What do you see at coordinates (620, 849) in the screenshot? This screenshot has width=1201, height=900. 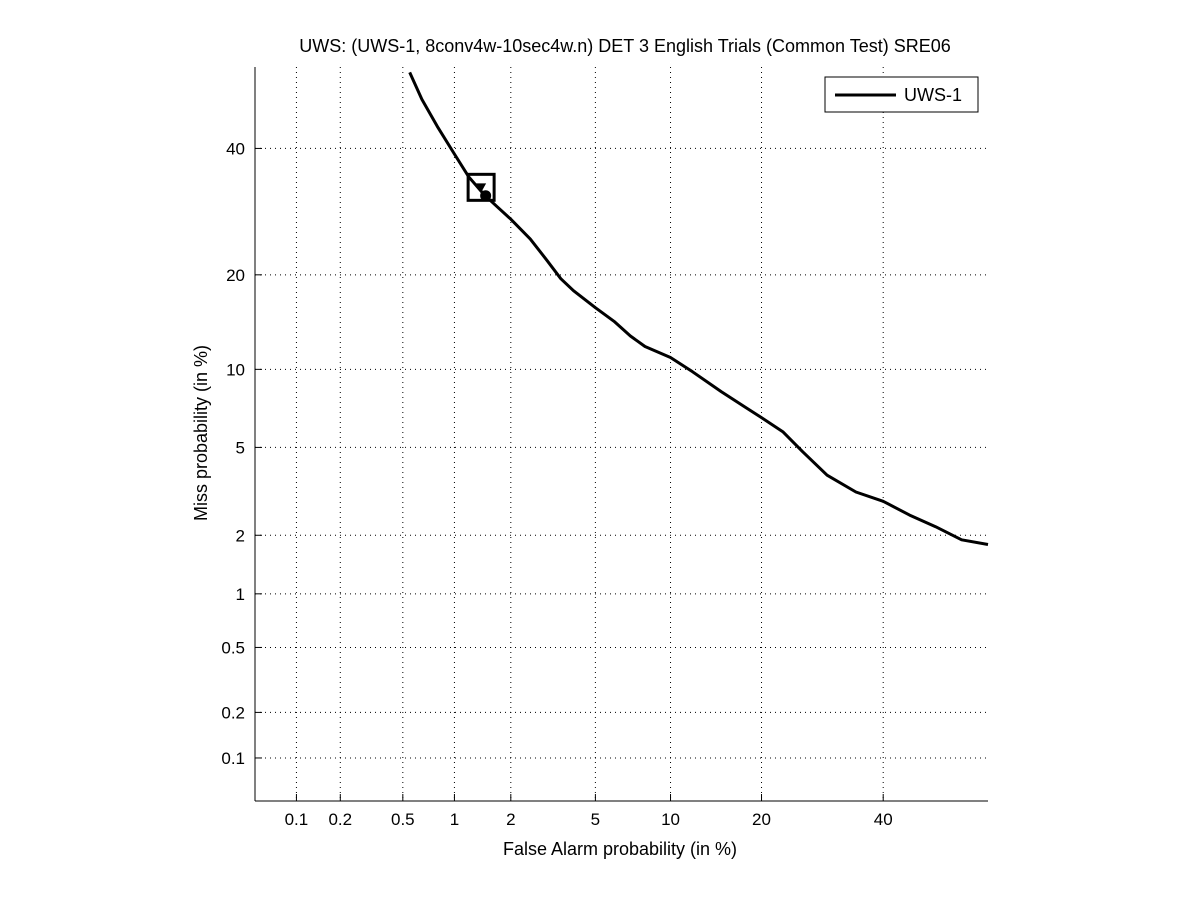 I see `x-axis-label: False Alarm probability (in %)` at bounding box center [620, 849].